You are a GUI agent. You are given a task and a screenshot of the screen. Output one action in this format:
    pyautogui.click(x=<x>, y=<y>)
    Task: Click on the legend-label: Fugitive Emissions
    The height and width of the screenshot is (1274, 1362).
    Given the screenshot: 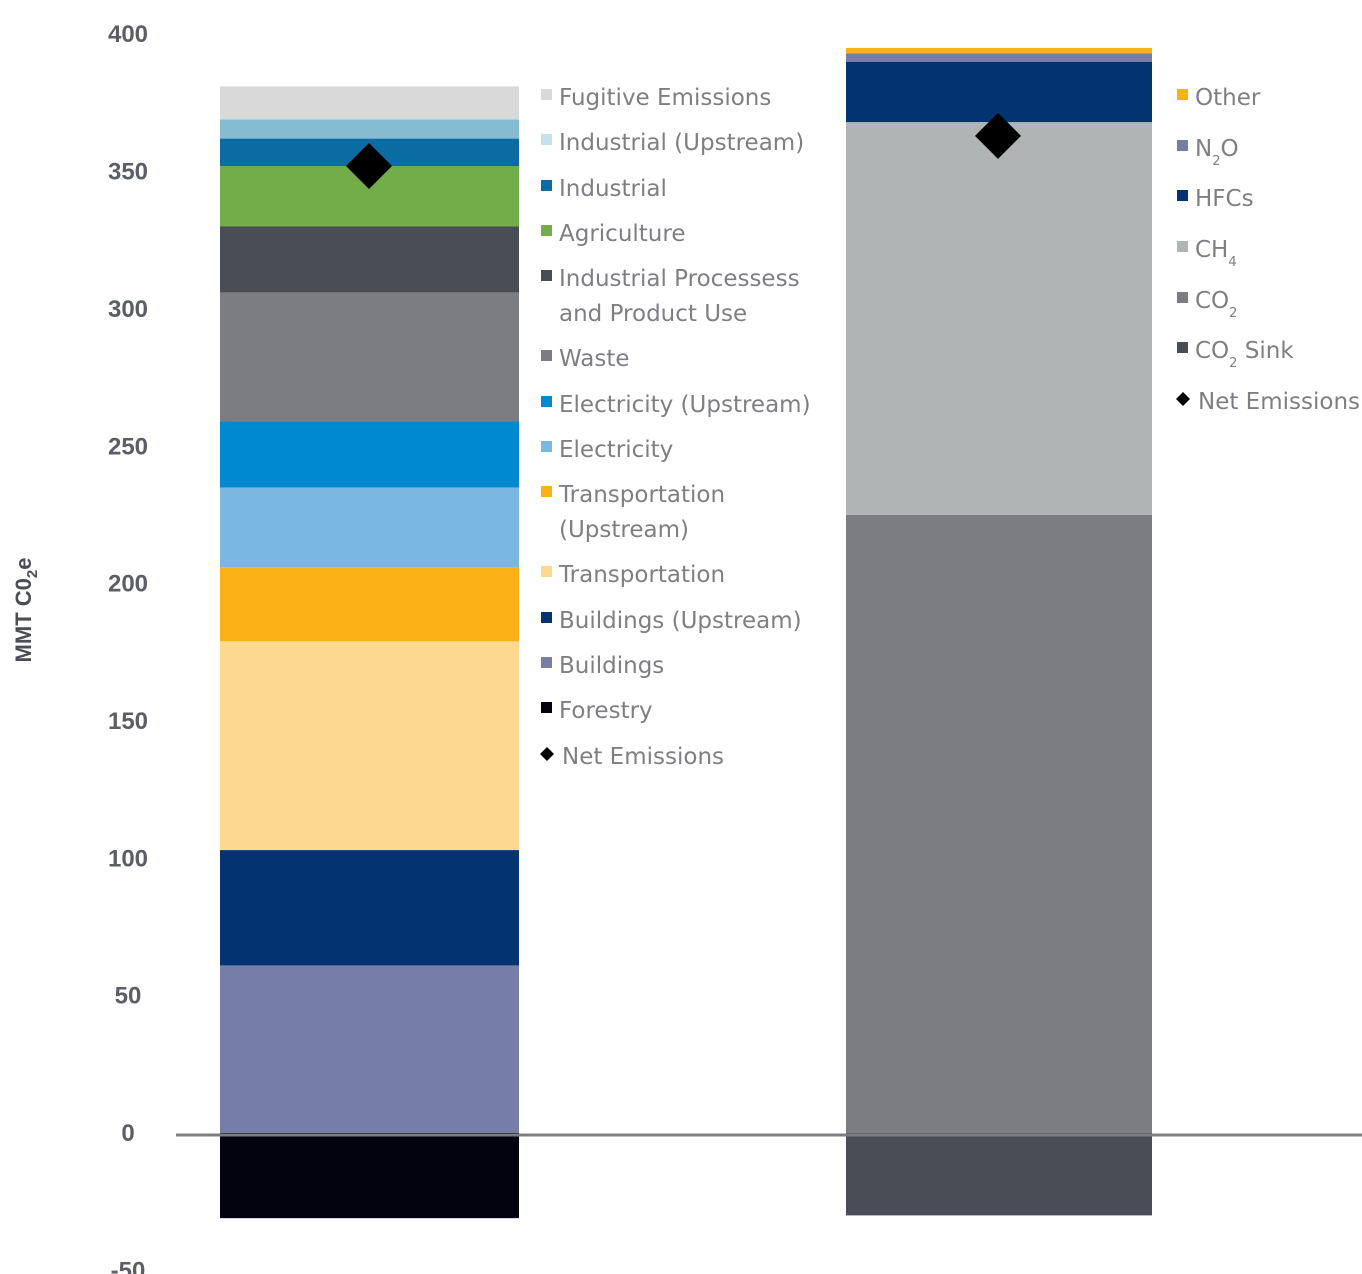 What is the action you would take?
    pyautogui.click(x=665, y=98)
    